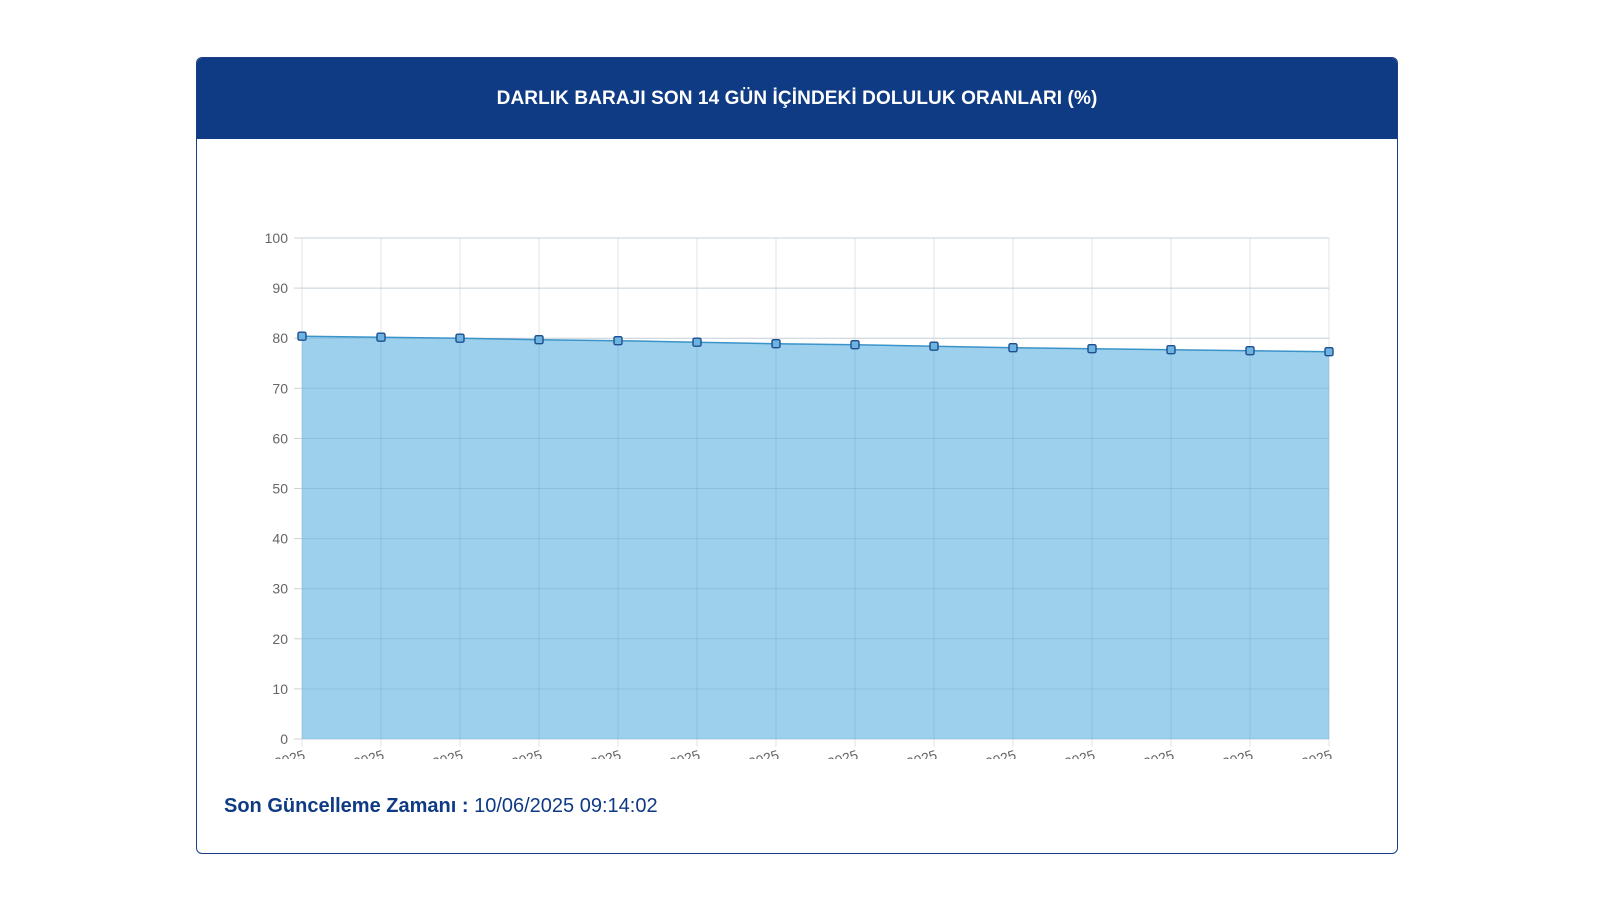 This screenshot has width=1600, height=900. Describe the element at coordinates (1061, 753) in the screenshot. I see `x-tick-label: 07.06.2025` at that location.